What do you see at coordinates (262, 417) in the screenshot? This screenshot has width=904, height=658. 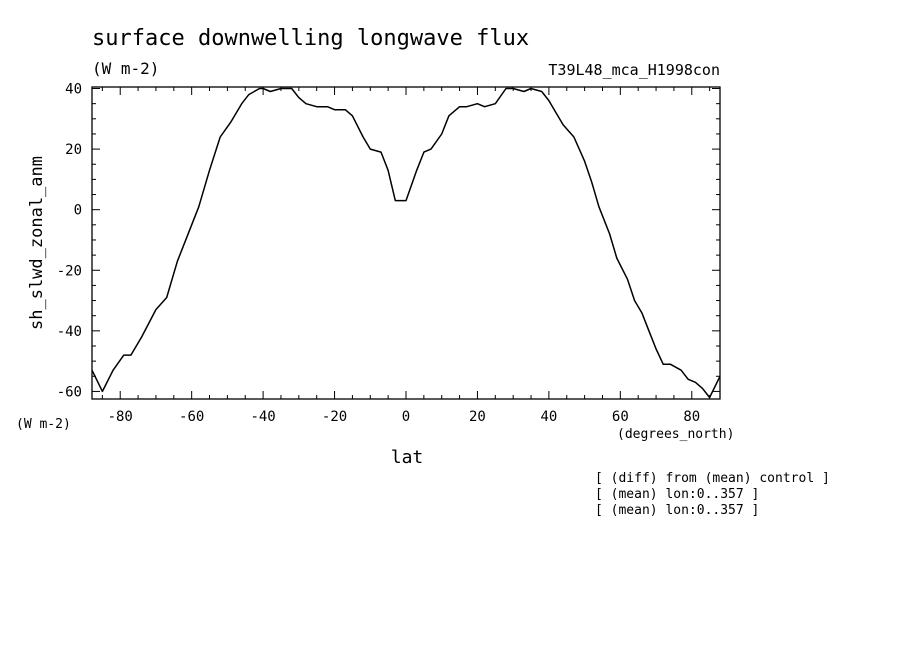 I see `x-tick-label: -40` at bounding box center [262, 417].